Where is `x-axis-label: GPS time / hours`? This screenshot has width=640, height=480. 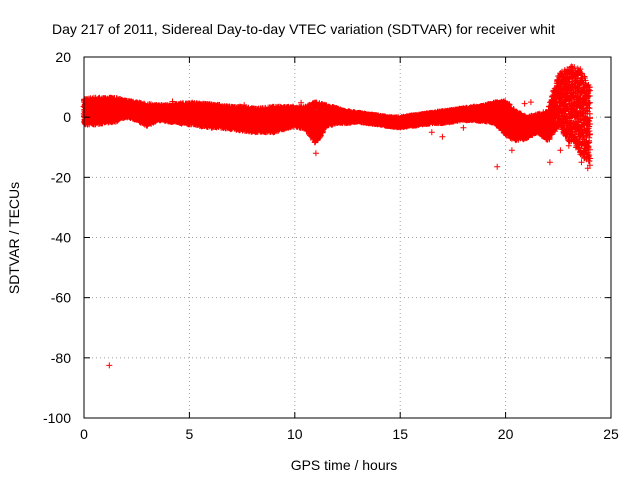
x-axis-label: GPS time / hours is located at coordinates (344, 465).